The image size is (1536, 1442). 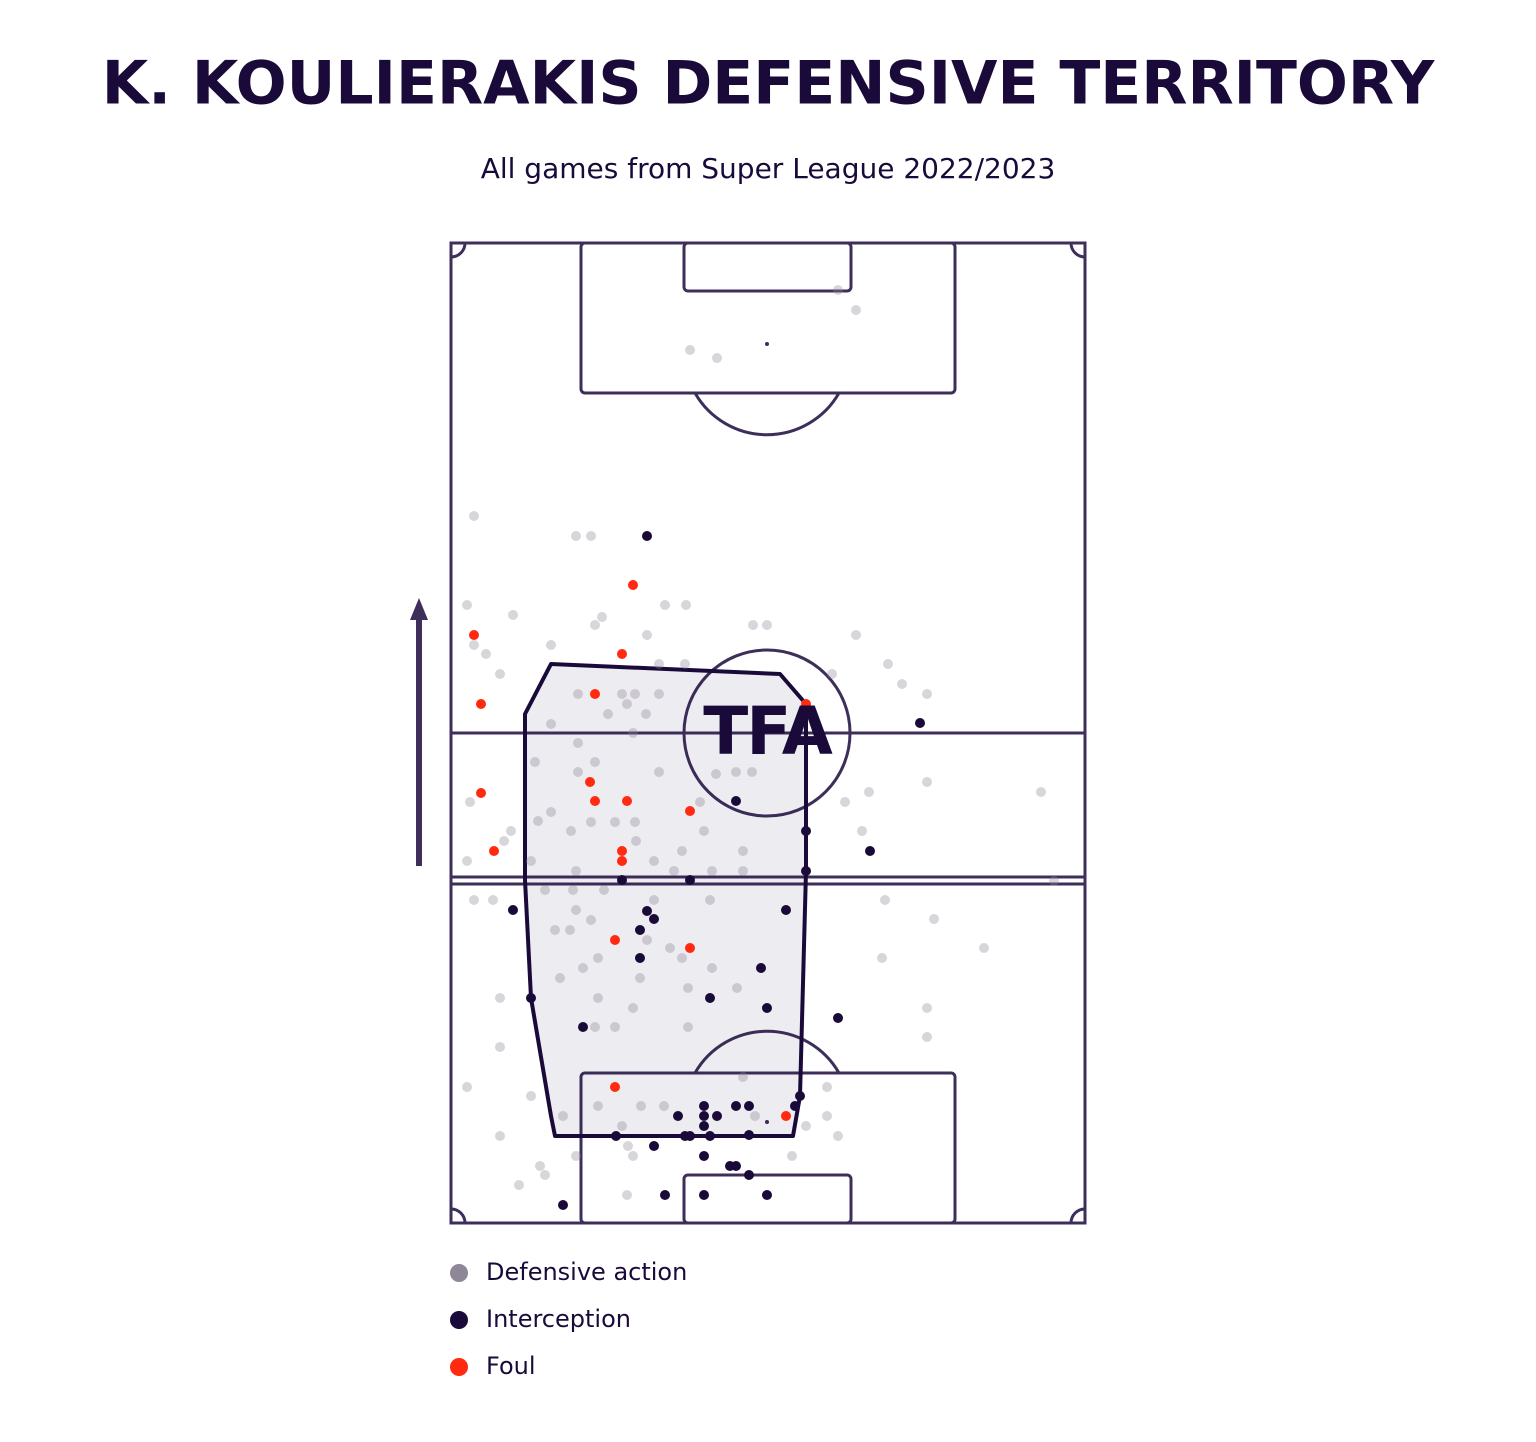 I want to click on chart-title: K. KOULIERAKIS DEFENSIVE TERRITORY, so click(x=769, y=84).